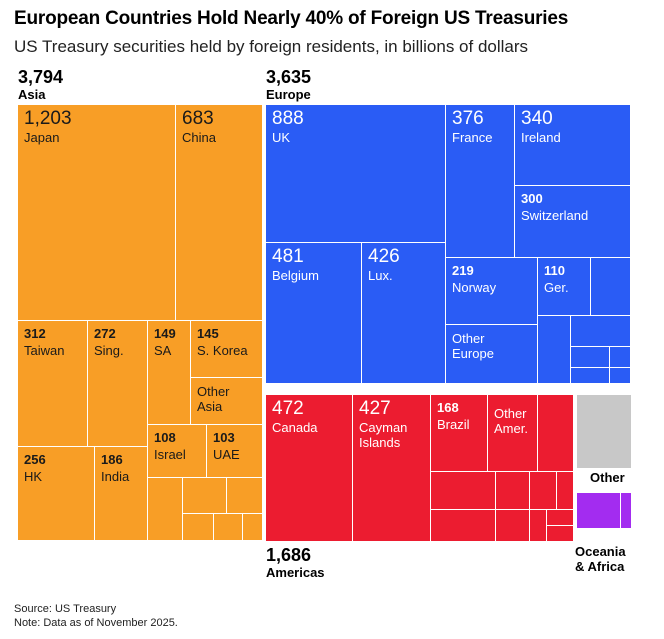  Describe the element at coordinates (288, 118) in the screenshot. I see `tile-value: 888` at that location.